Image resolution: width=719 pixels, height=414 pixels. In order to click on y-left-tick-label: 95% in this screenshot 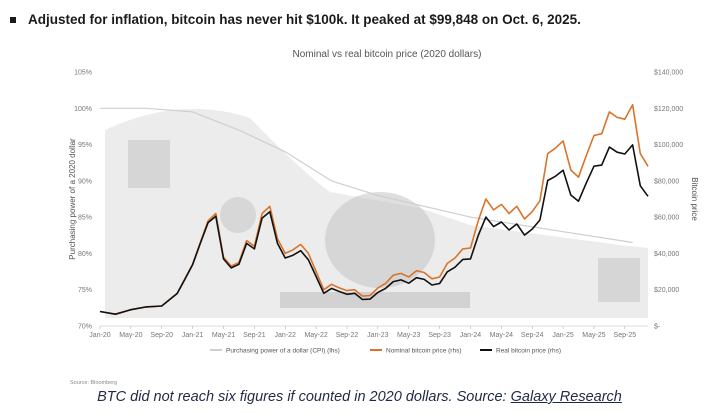, I will do `click(85, 145)`.